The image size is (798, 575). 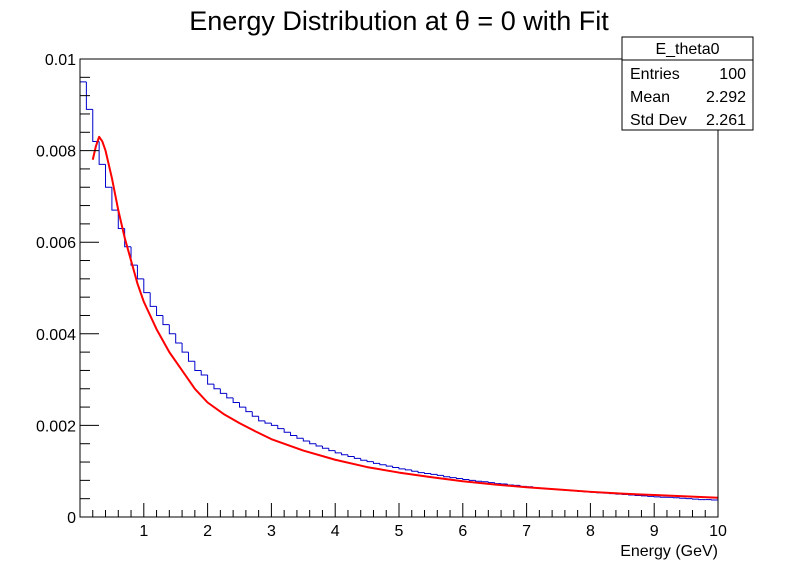 What do you see at coordinates (56, 243) in the screenshot?
I see `y-tick-label: 0.006` at bounding box center [56, 243].